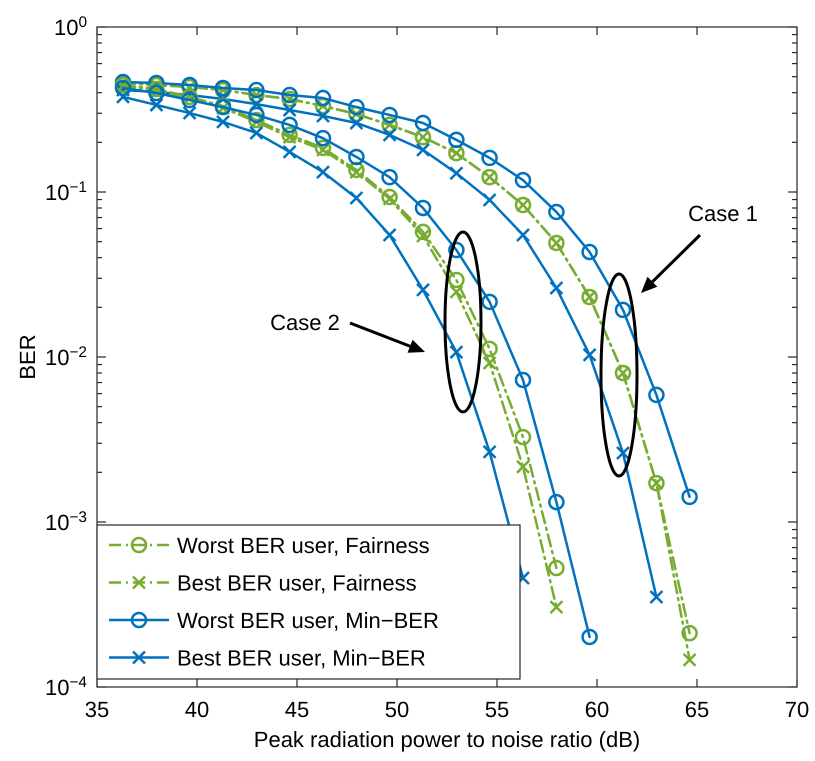 The height and width of the screenshot is (761, 815). What do you see at coordinates (66, 687) in the screenshot?
I see `y-tick-label: 10$^{−4}$` at bounding box center [66, 687].